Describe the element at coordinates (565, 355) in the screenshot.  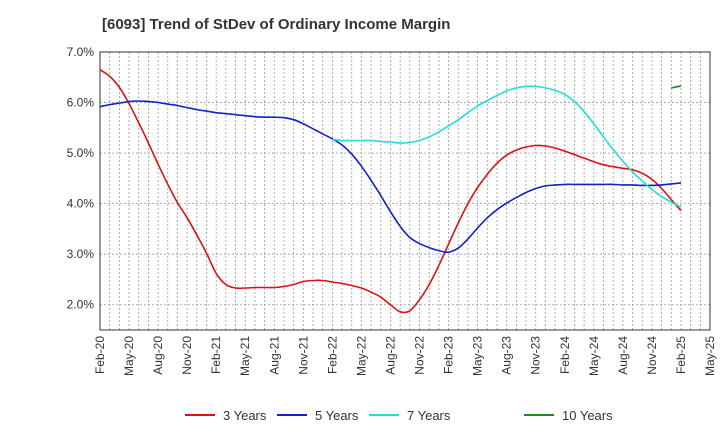
I see `x-tick-label: Feb-24` at that location.